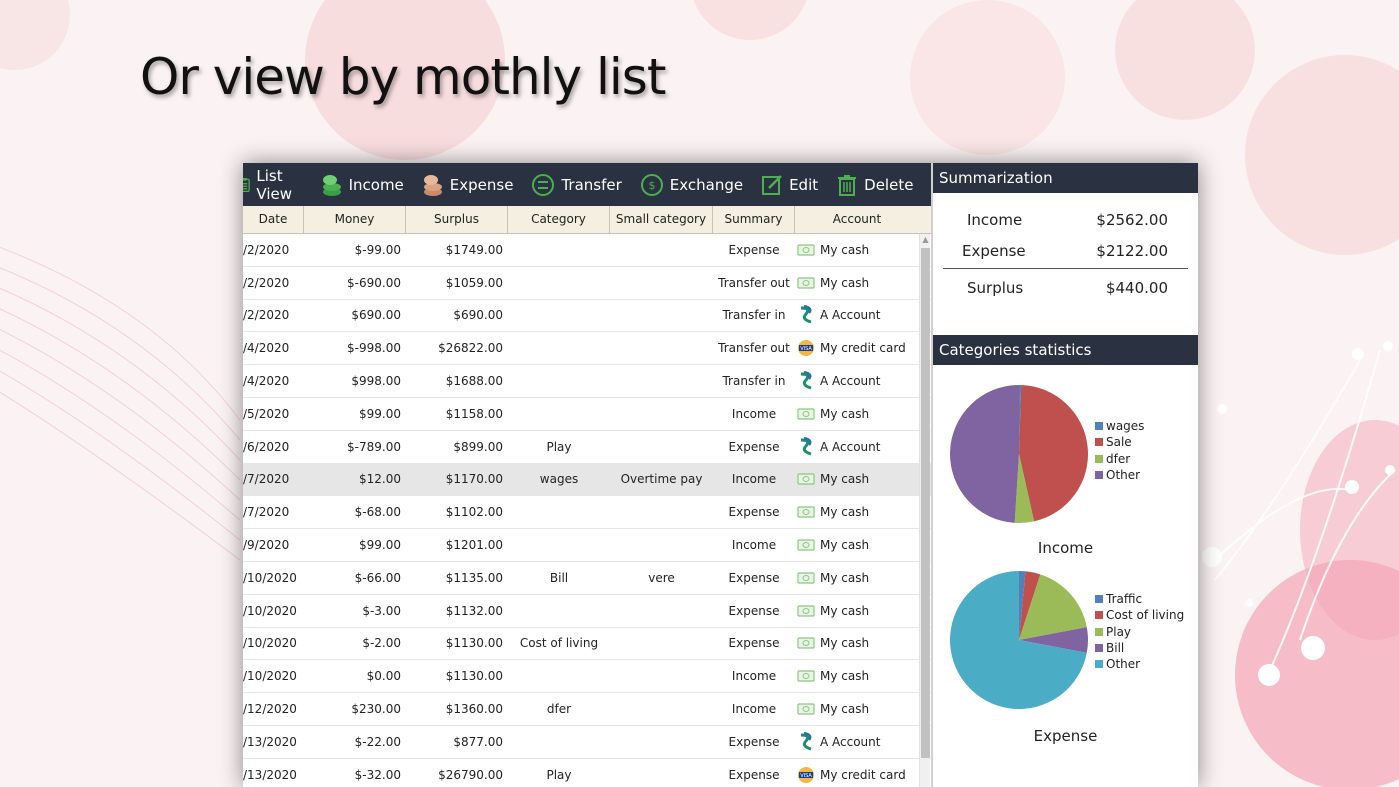 The image size is (1399, 787). What do you see at coordinates (1119, 426) in the screenshot?
I see `legend-item: wages` at bounding box center [1119, 426].